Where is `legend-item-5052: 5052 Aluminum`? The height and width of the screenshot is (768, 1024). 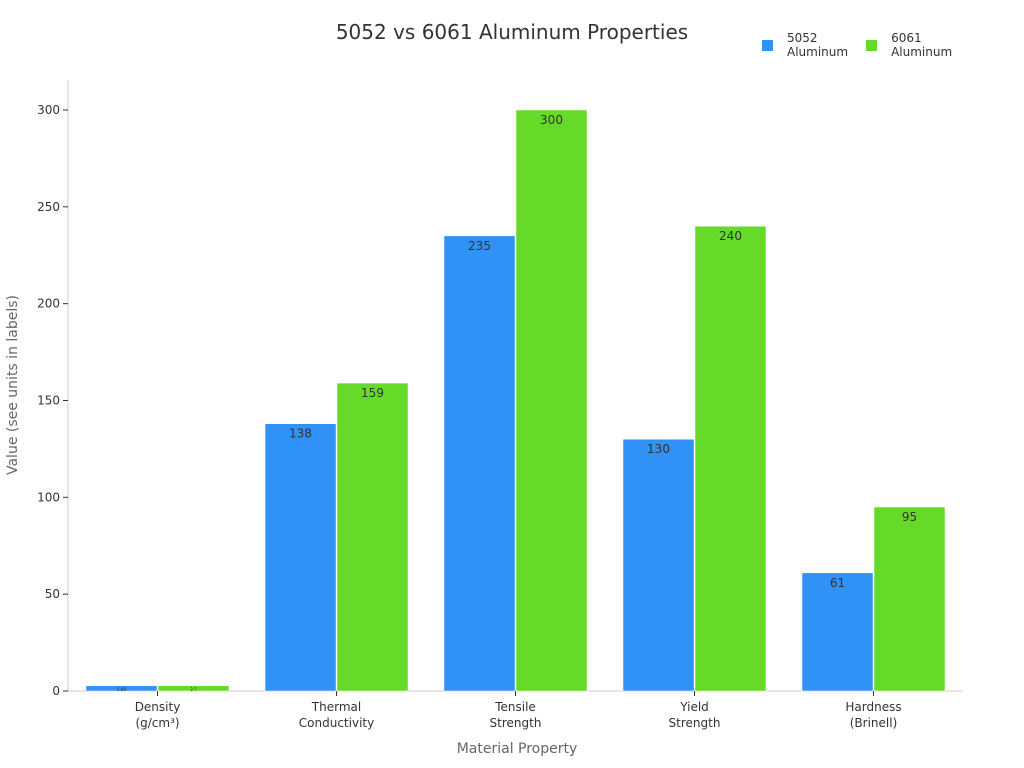 legend-item-5052: 5052 Aluminum is located at coordinates (805, 45).